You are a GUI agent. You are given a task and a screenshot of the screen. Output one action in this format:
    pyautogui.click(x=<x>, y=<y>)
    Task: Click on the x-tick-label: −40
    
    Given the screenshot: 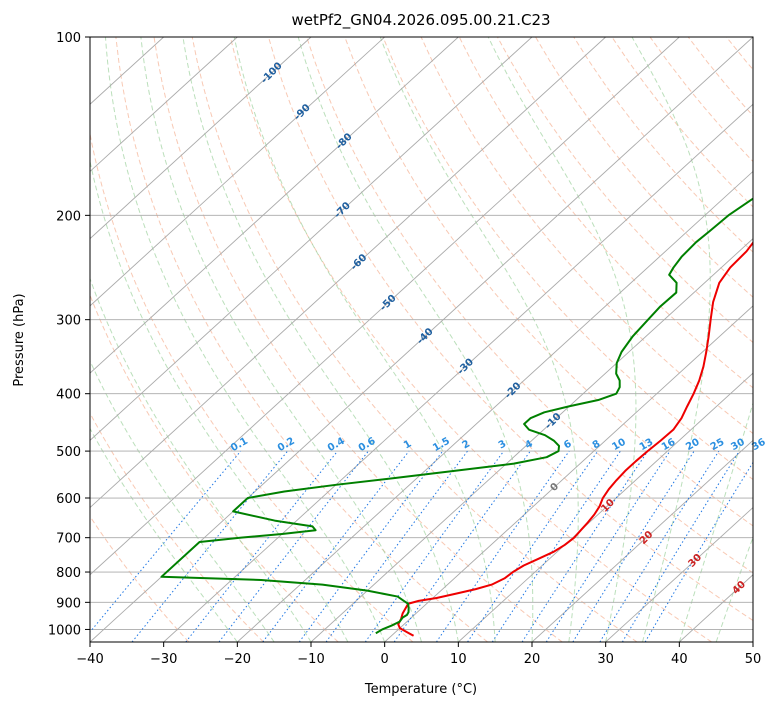 What is the action you would take?
    pyautogui.click(x=89, y=659)
    